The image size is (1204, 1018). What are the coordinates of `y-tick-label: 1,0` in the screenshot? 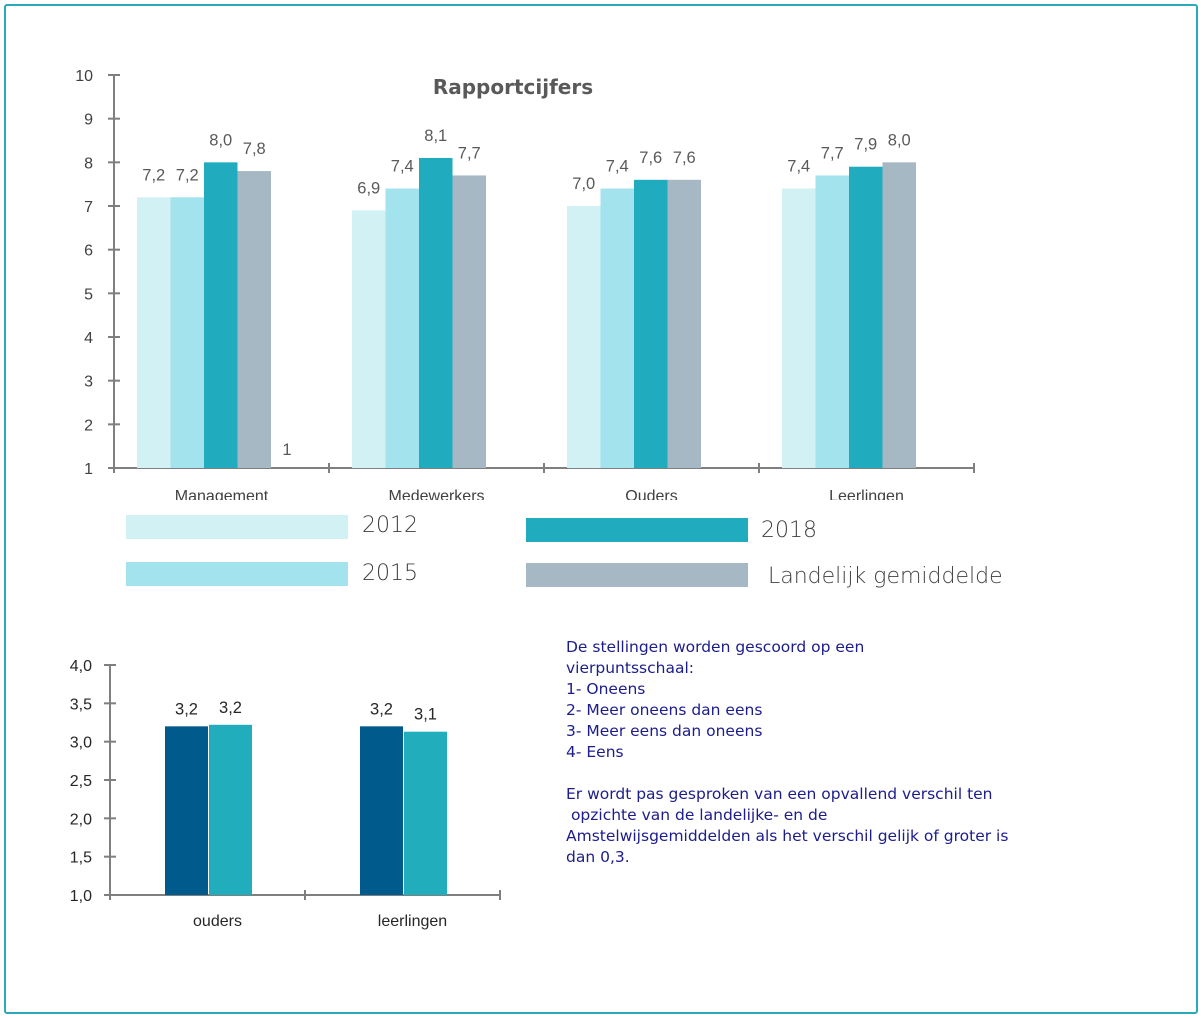 It's located at (81, 896).